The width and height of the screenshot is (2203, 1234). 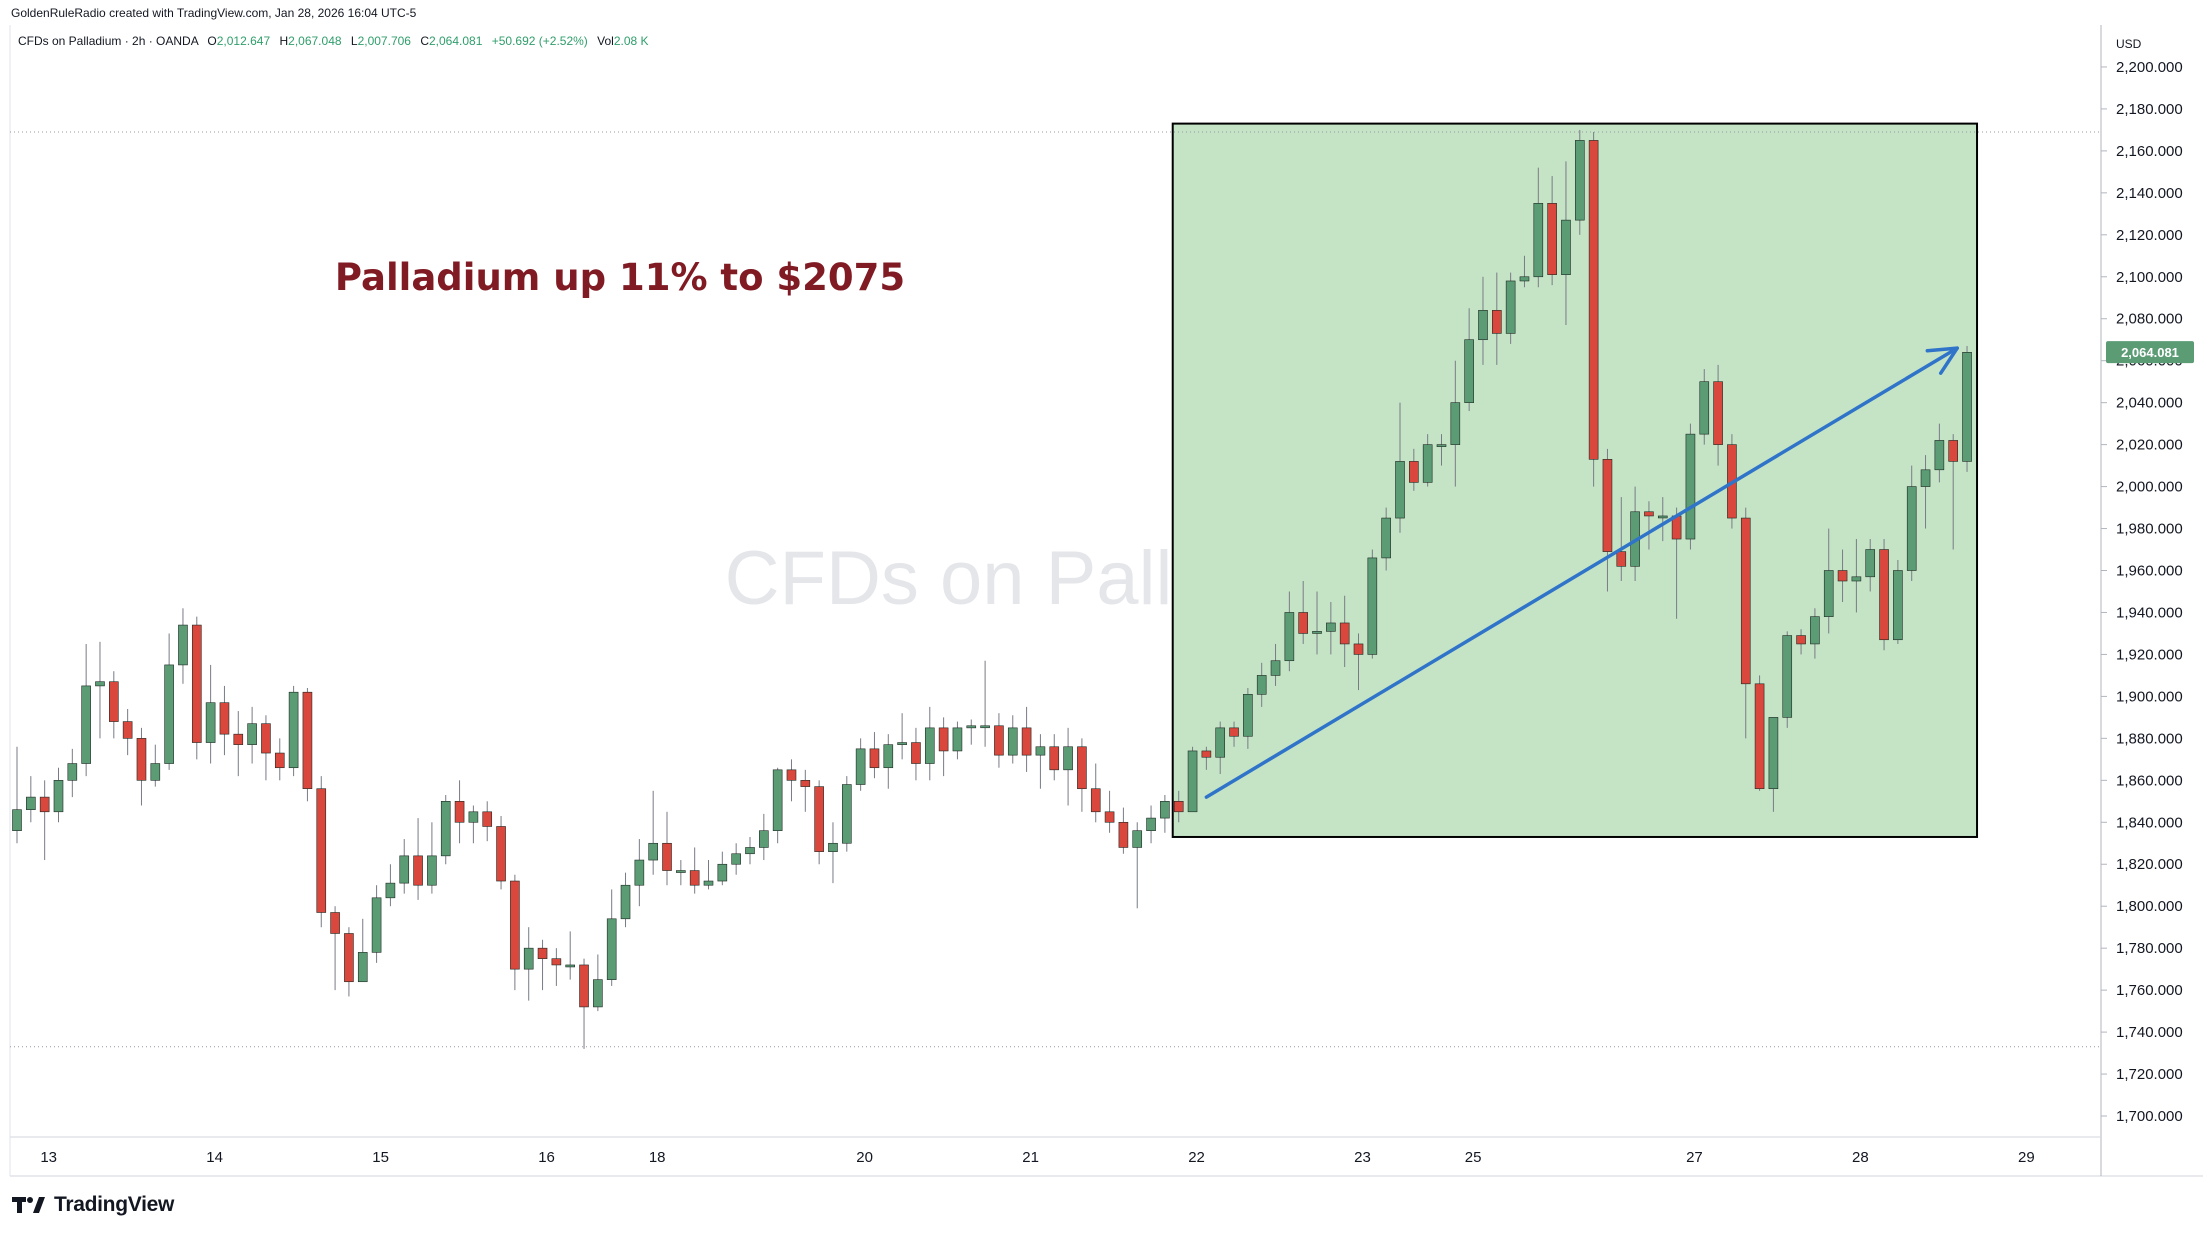 I want to click on x-tick-label: 28, so click(x=1860, y=1157).